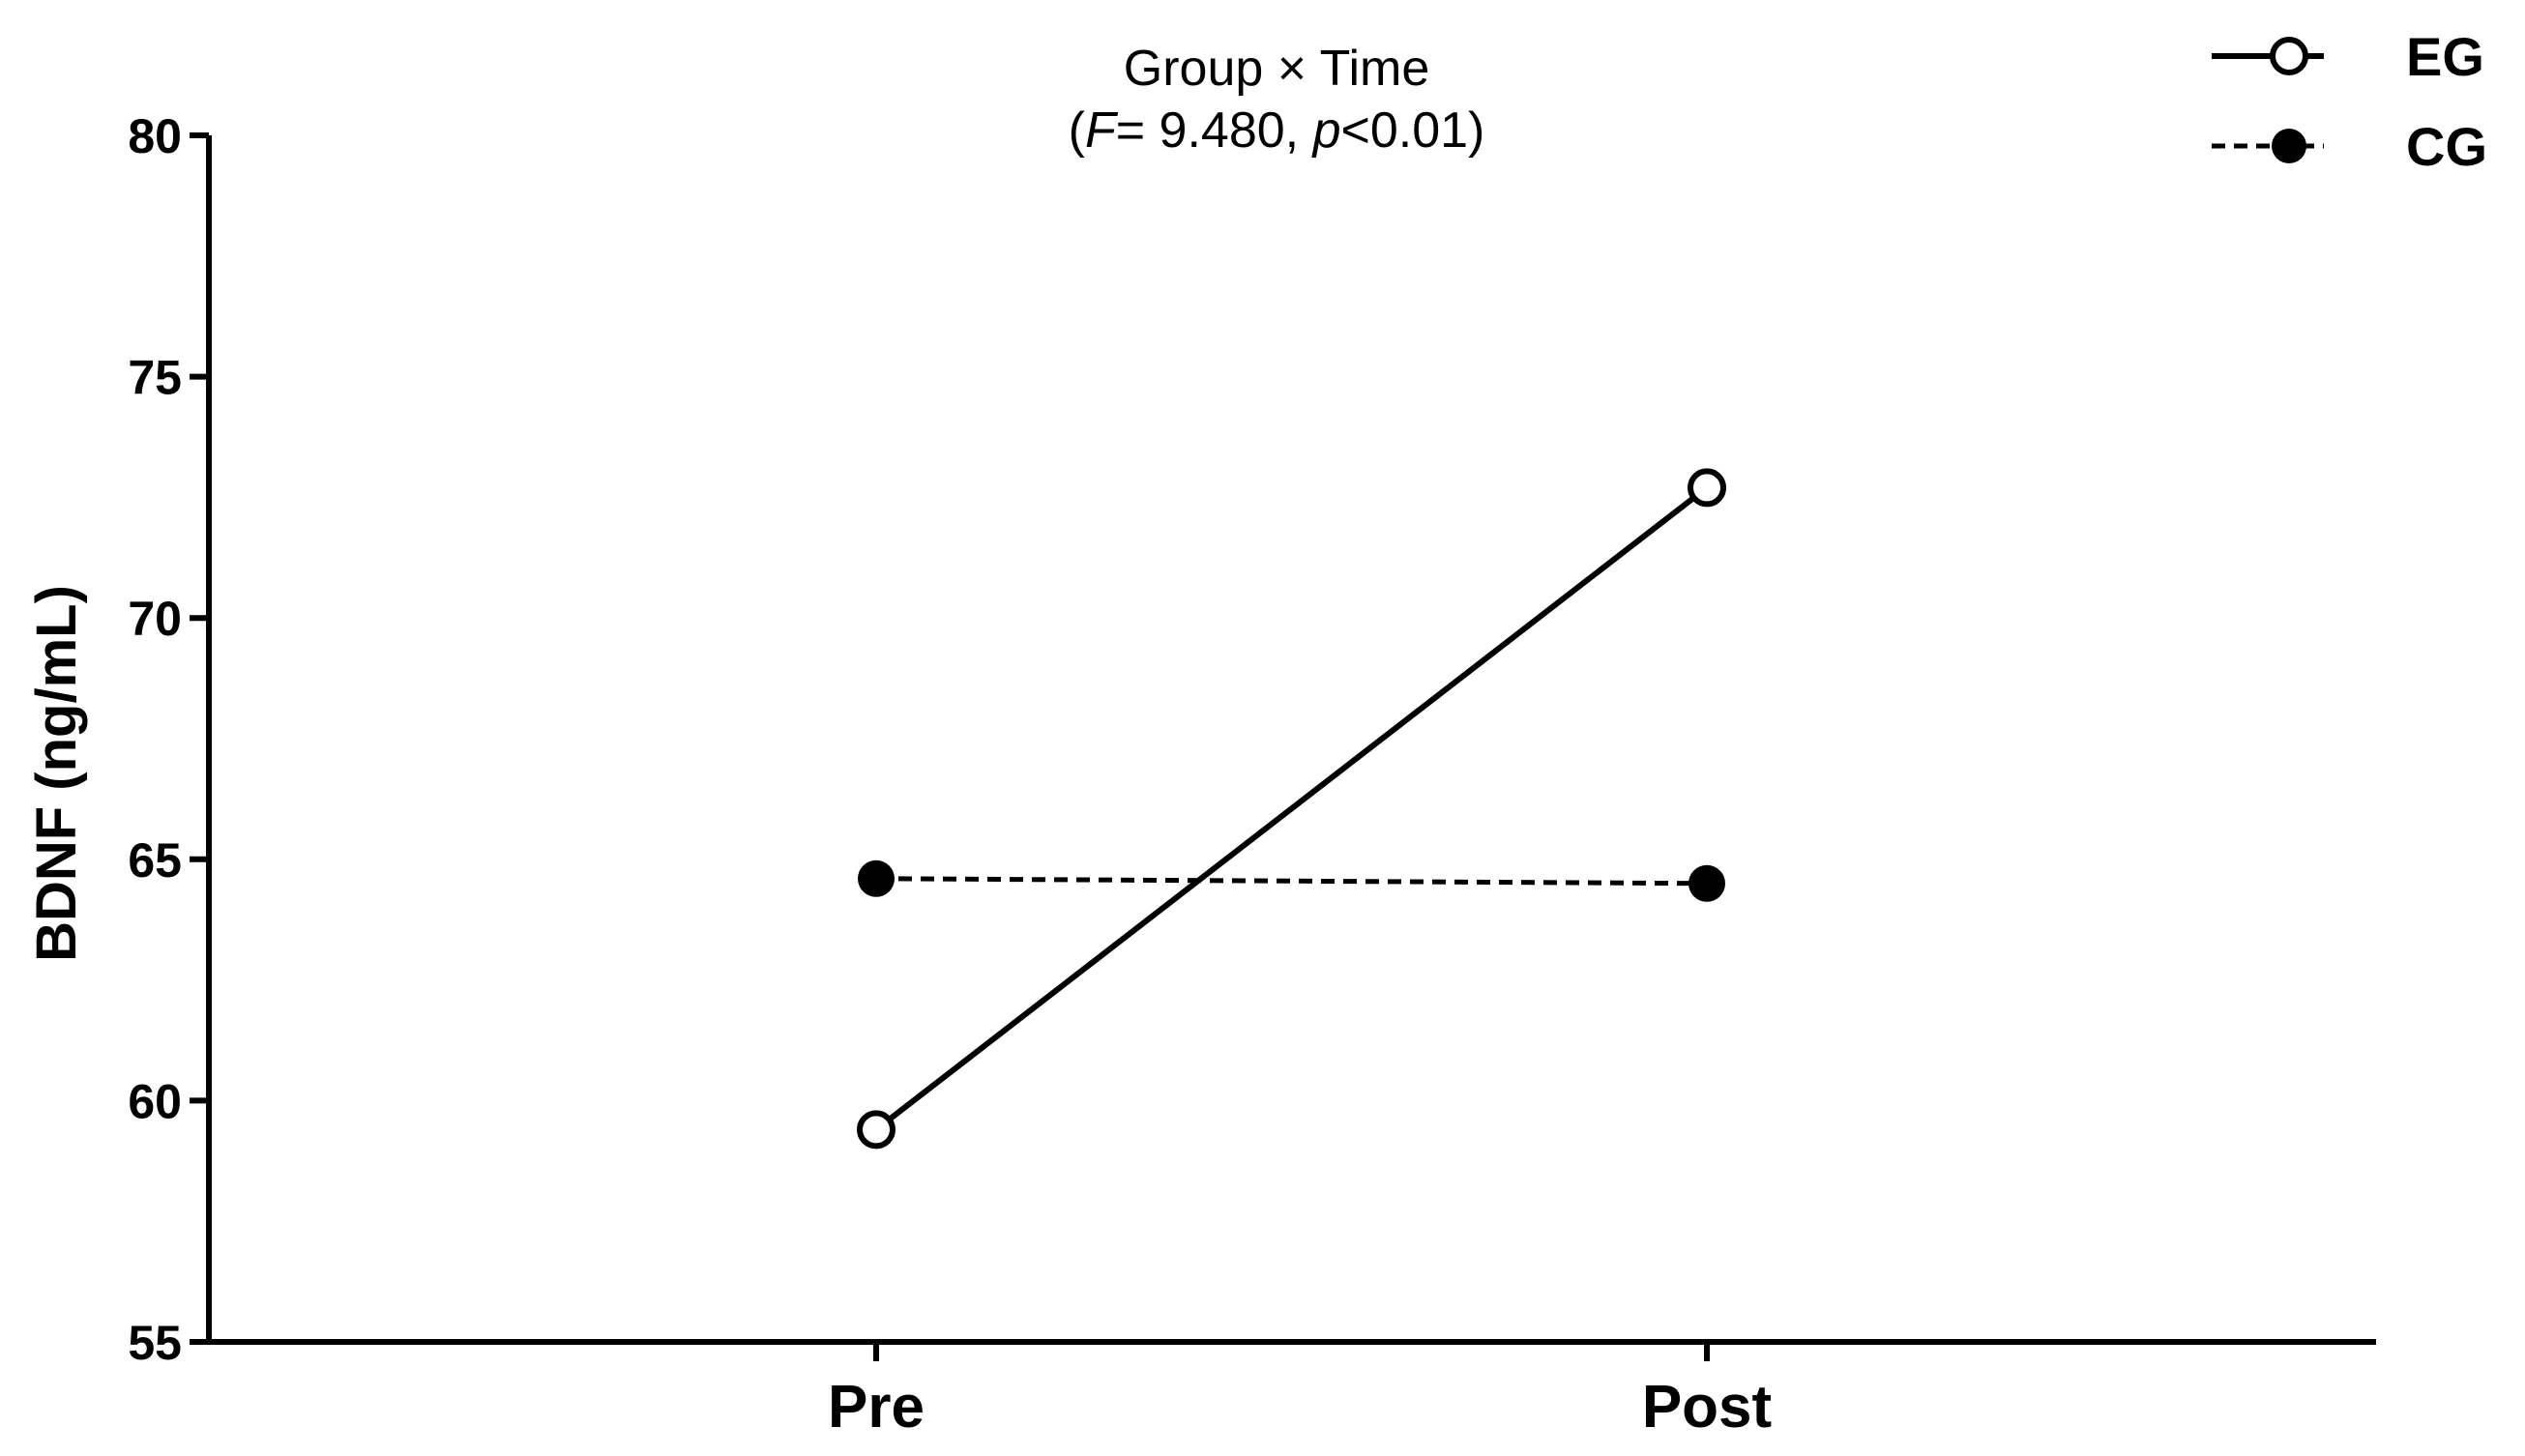 This screenshot has height=1456, width=2525. What do you see at coordinates (1707, 1408) in the screenshot?
I see `x-tick-label: Post` at bounding box center [1707, 1408].